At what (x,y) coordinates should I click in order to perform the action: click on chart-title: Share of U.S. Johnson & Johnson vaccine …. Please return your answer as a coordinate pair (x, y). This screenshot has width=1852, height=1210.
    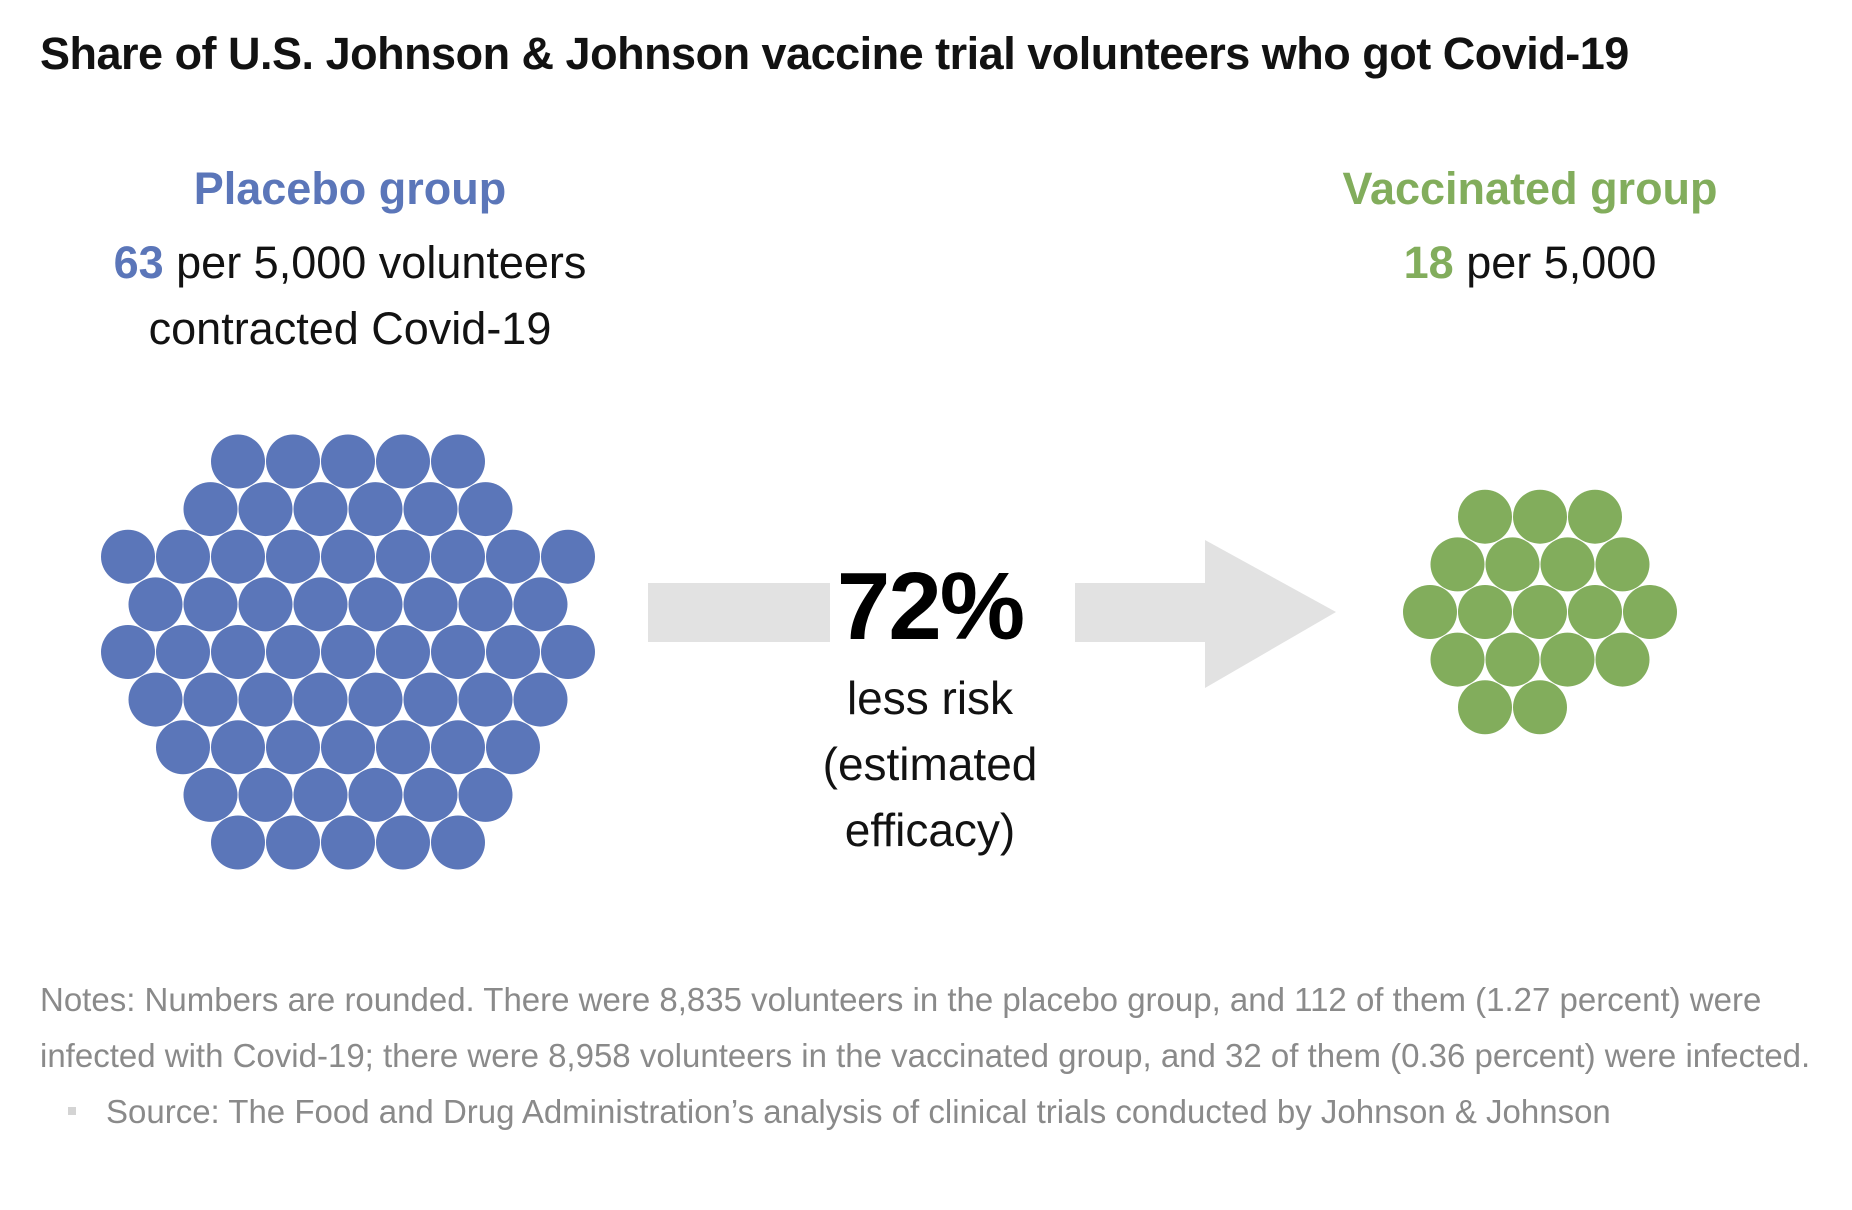
    Looking at the image, I should click on (834, 53).